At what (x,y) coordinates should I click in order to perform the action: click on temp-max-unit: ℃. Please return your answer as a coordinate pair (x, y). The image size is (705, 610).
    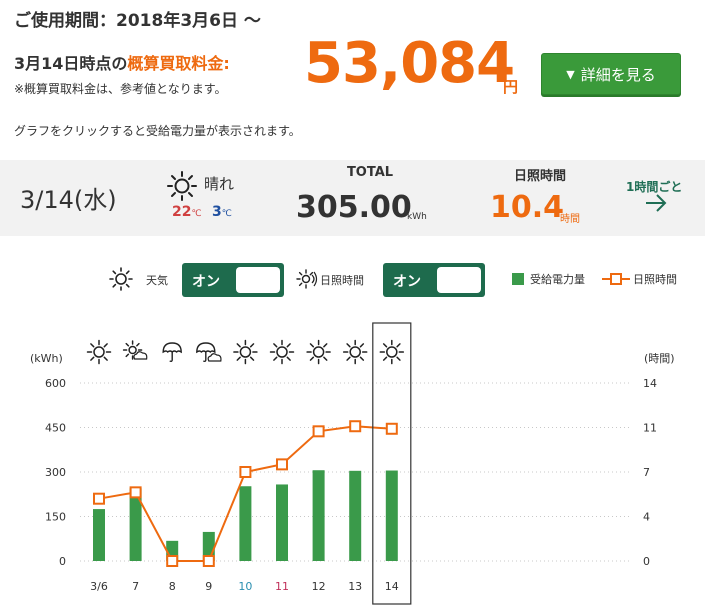
    Looking at the image, I should click on (196, 214).